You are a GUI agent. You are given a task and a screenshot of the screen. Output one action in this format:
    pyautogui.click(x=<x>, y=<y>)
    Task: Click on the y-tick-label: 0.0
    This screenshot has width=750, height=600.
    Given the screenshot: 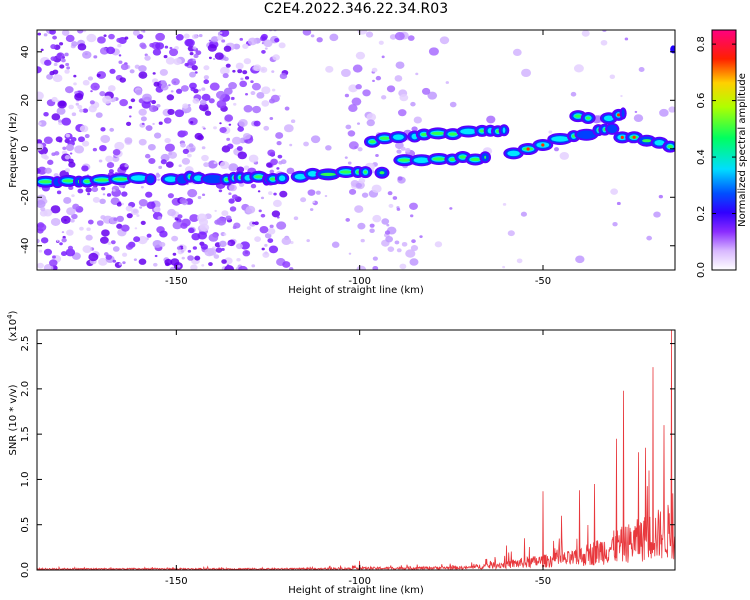 What is the action you would take?
    pyautogui.click(x=25, y=570)
    